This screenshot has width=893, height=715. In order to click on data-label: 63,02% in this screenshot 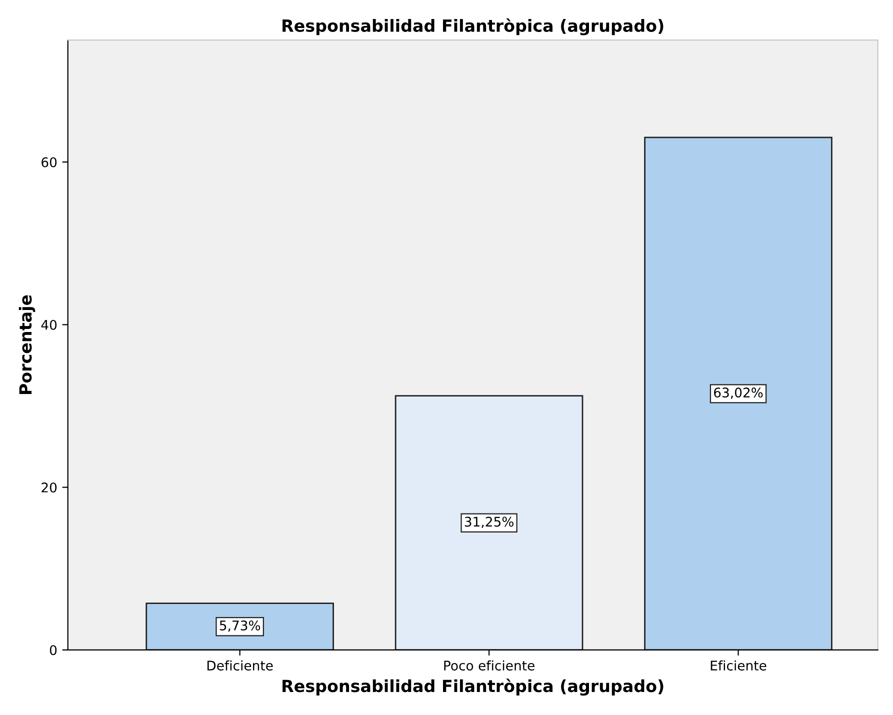, I will do `click(738, 393)`.